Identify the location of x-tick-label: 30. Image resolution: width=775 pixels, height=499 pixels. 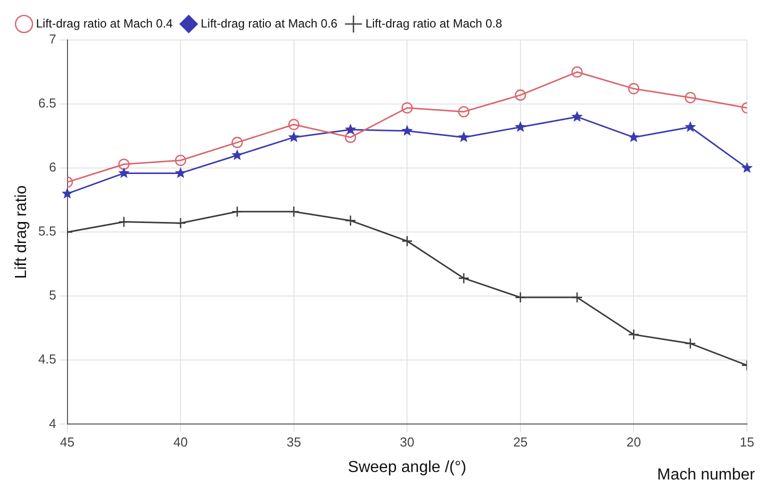
(407, 442).